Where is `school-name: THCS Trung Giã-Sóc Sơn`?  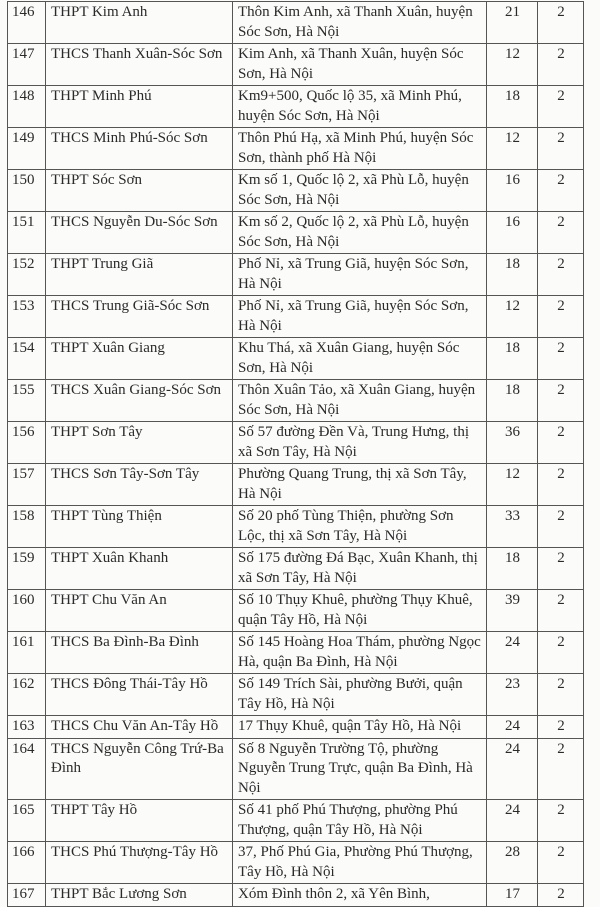 school-name: THCS Trung Giã-Sóc Sơn is located at coordinates (139, 316).